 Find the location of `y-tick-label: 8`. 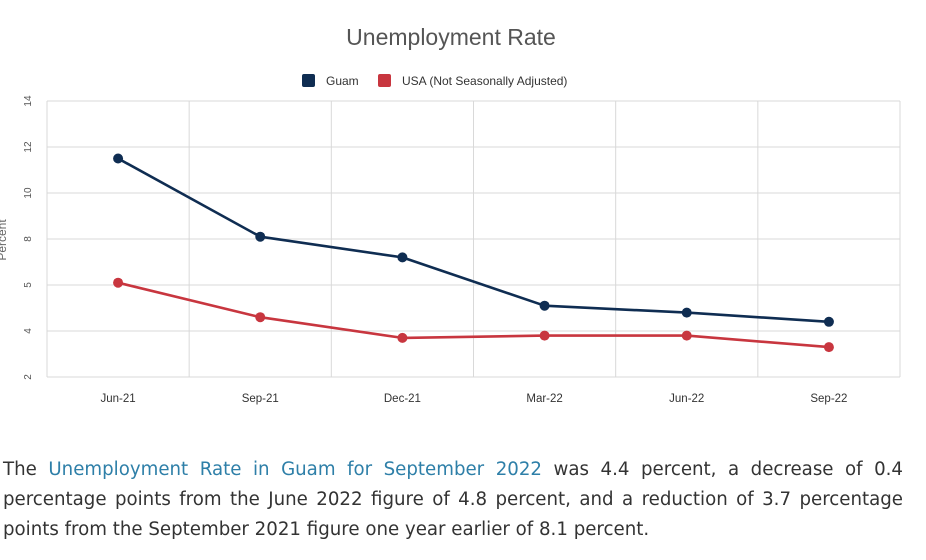

y-tick-label: 8 is located at coordinates (28, 239).